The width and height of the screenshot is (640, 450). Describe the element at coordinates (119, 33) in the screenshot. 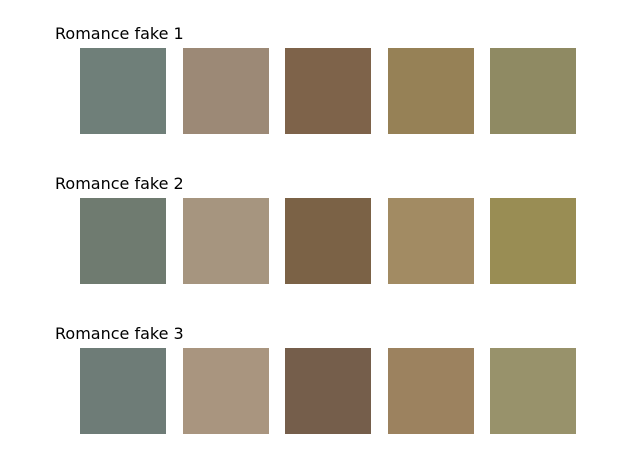

I see `palette-title: Romance fake 1` at that location.